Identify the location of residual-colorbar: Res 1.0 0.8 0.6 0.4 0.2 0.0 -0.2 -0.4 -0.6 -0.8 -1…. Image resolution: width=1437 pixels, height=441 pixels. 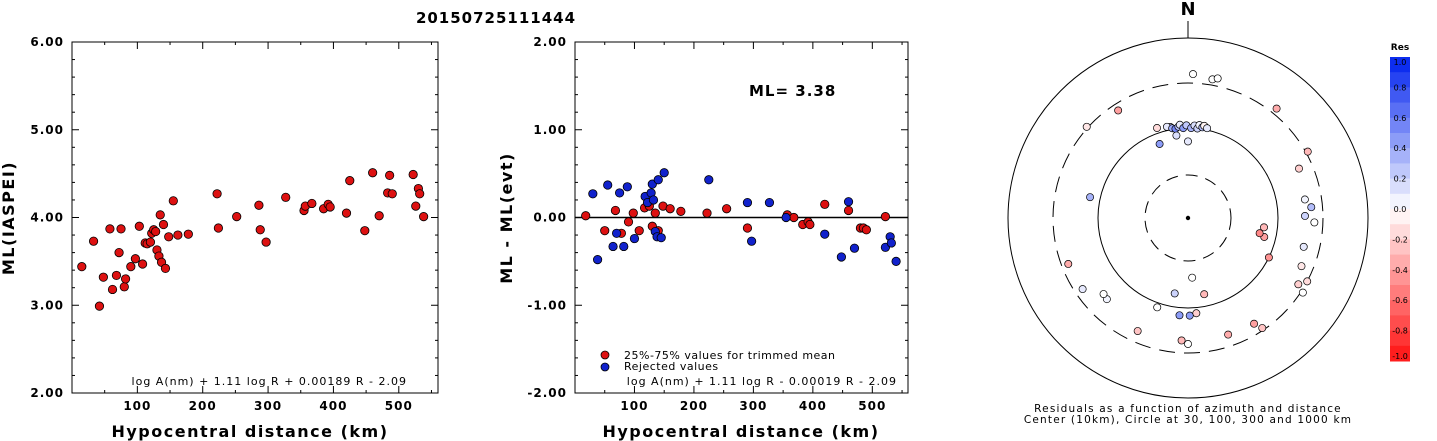
(1400, 202).